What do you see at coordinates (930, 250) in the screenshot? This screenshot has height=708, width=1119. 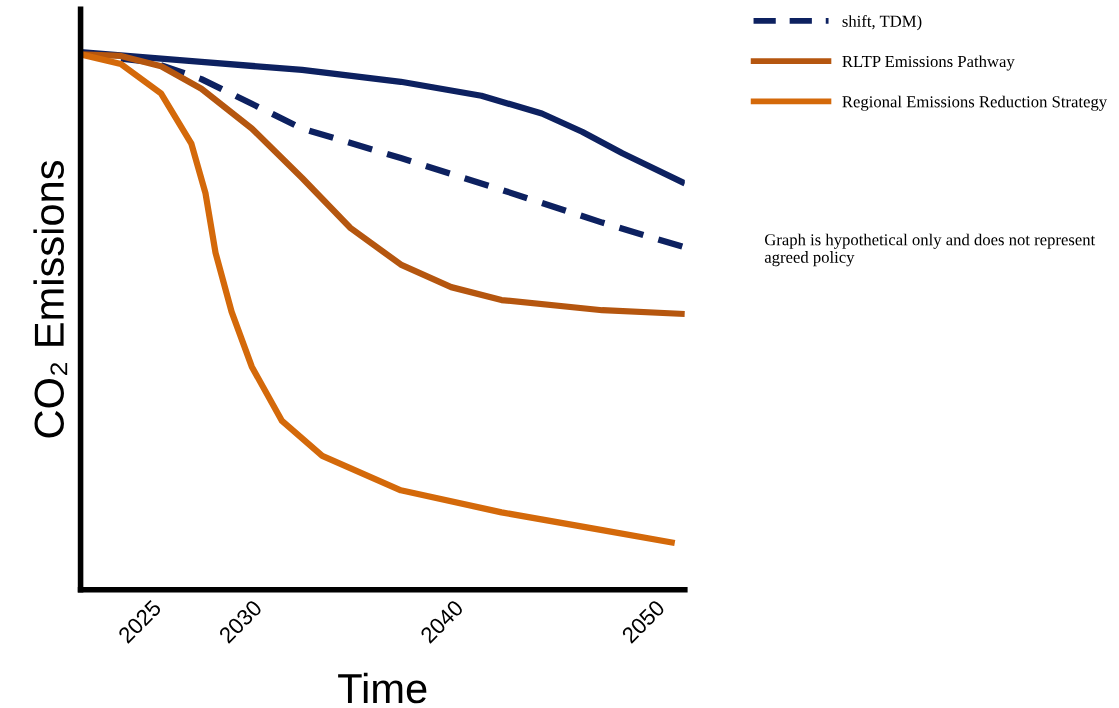 I see `text: Graph is hypothetical only and does not represent agreed policy` at bounding box center [930, 250].